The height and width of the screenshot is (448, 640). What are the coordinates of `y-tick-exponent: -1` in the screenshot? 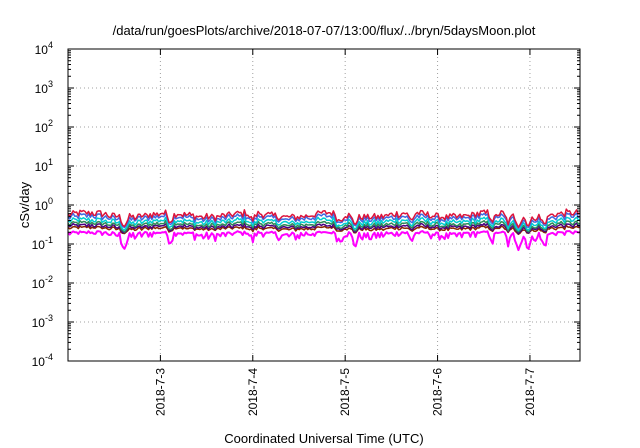 It's located at (49, 240).